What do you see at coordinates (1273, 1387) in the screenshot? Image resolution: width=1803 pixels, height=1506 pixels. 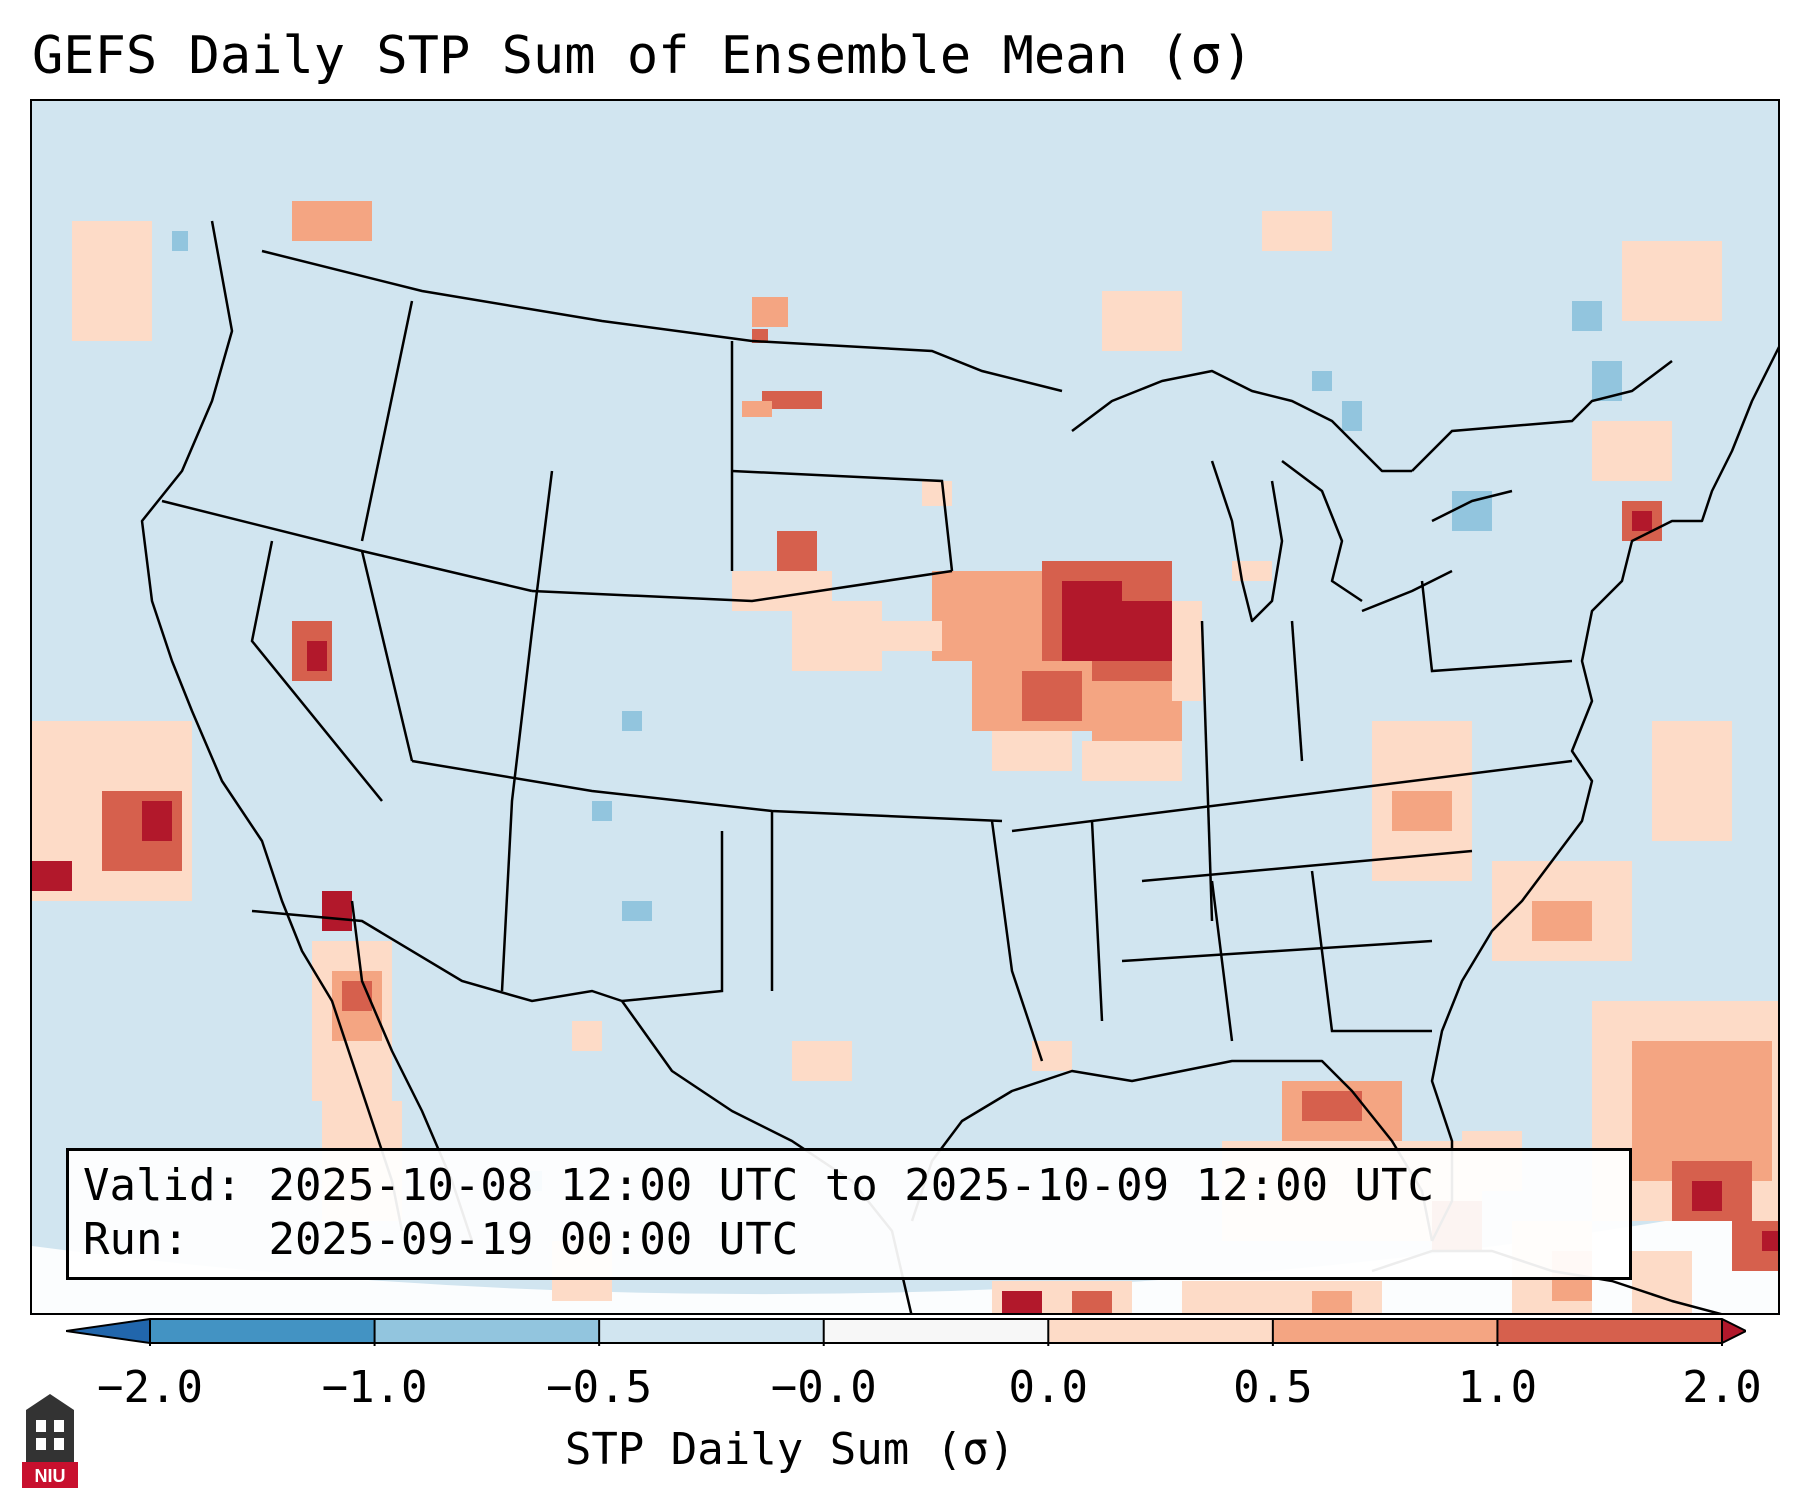 I see `colorbar-tick-label: 0.5` at bounding box center [1273, 1387].